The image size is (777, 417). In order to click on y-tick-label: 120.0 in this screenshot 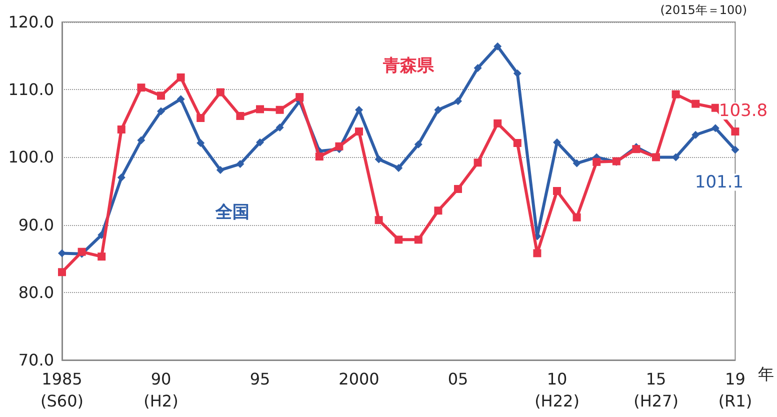, I will do `click(31, 22)`.